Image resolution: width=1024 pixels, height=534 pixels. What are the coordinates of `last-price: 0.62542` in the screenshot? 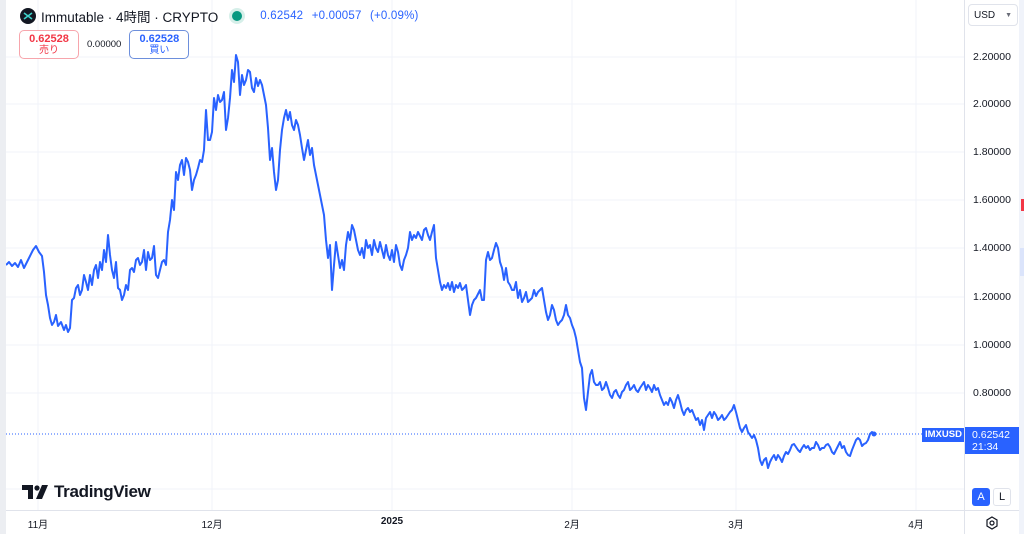 It's located at (282, 16).